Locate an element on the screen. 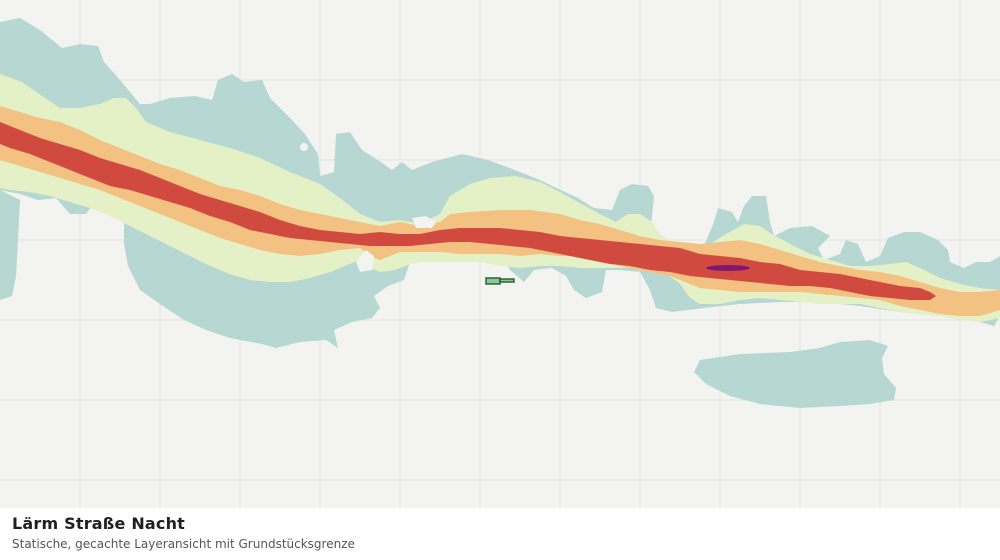 This screenshot has height=560, width=1000. parcel-boundary is located at coordinates (500, 281).